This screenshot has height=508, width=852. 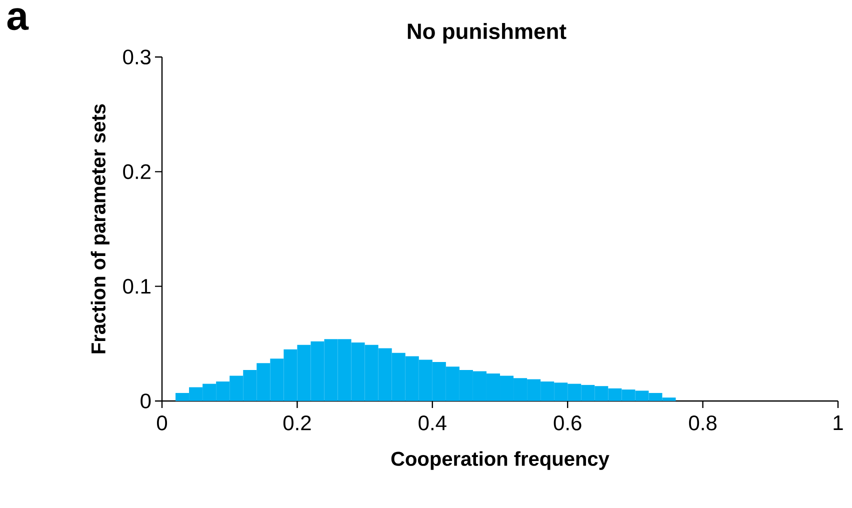 What do you see at coordinates (136, 286) in the screenshot?
I see `y-tick-label: 0.1` at bounding box center [136, 286].